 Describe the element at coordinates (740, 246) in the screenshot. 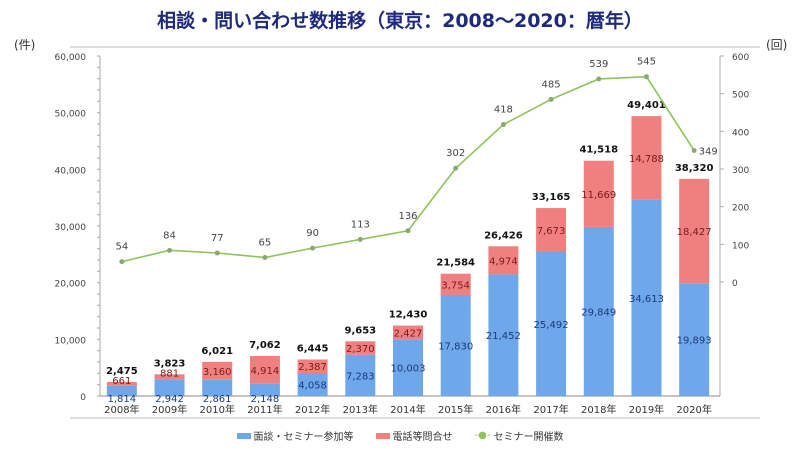

I see `right-tick-label: 100` at that location.